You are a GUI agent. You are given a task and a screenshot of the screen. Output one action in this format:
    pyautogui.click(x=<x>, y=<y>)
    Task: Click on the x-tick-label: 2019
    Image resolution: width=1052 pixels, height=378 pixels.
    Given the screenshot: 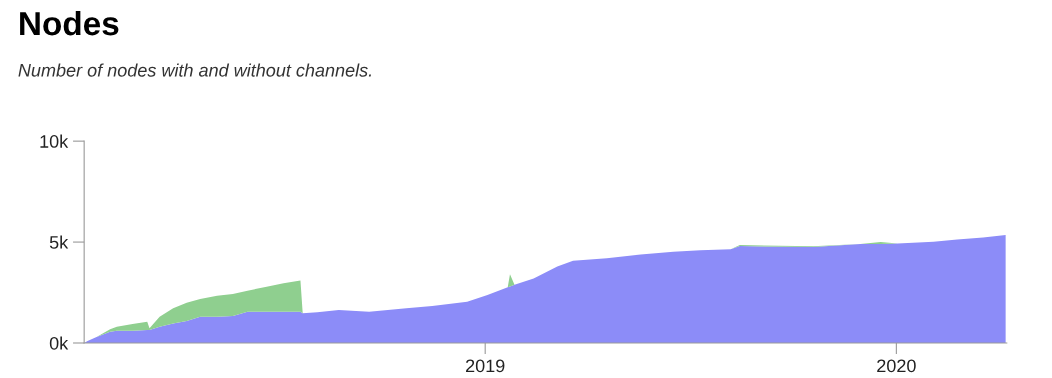 What is the action you would take?
    pyautogui.click(x=485, y=366)
    